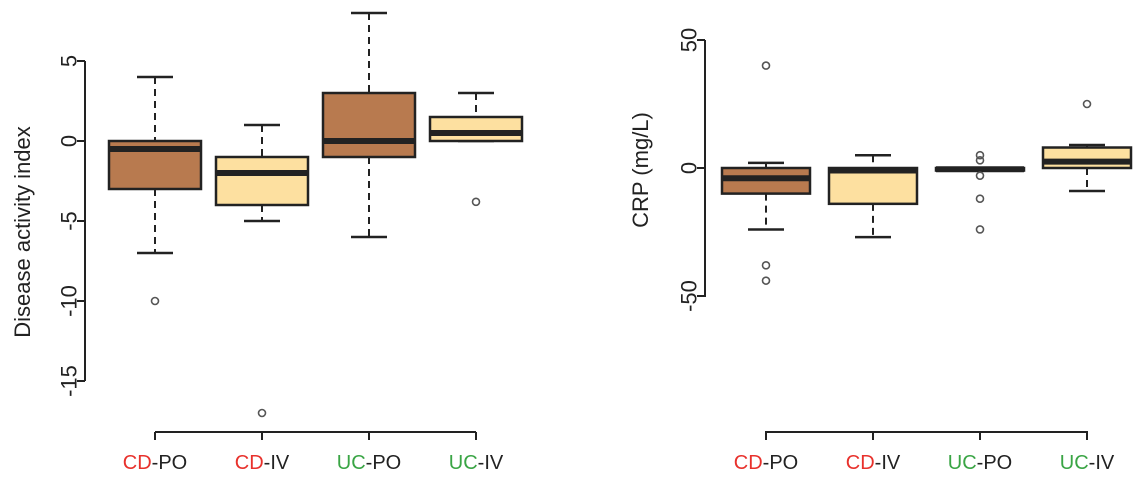 The height and width of the screenshot is (484, 1133). Describe the element at coordinates (689, 40) in the screenshot. I see `y-tick-label: 50` at that location.